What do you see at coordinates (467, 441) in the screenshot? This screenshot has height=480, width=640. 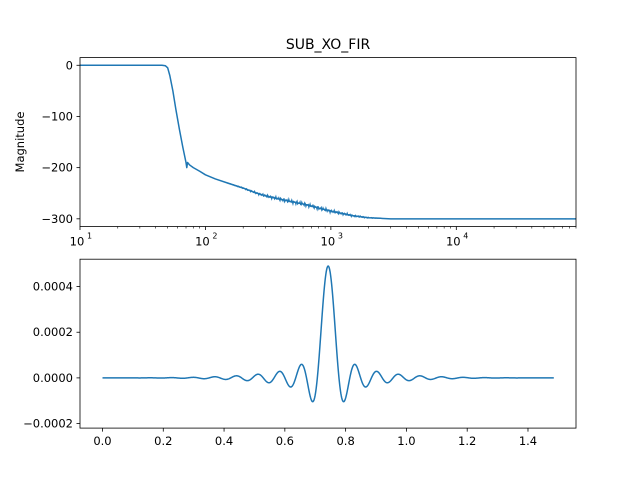 I see `x-tick-label: 1.2` at bounding box center [467, 441].